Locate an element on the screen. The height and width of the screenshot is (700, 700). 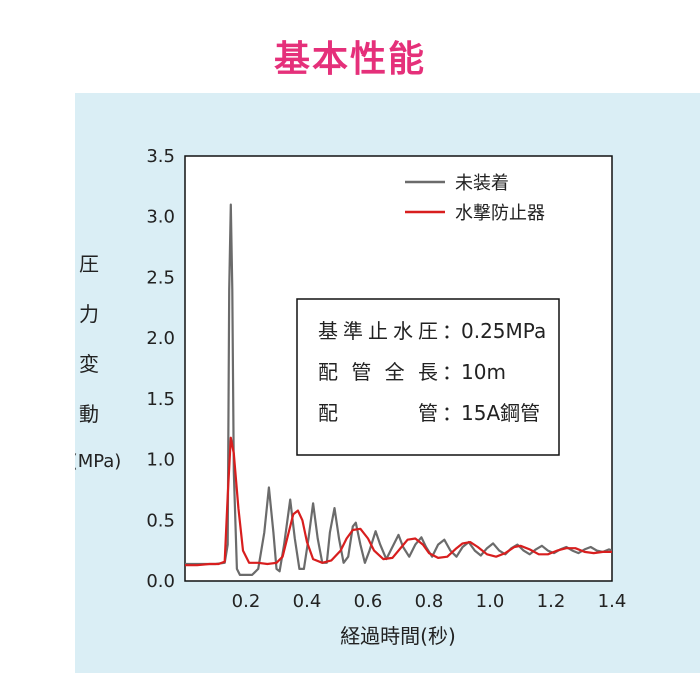
condition-label: 配 管 is located at coordinates (378, 413).